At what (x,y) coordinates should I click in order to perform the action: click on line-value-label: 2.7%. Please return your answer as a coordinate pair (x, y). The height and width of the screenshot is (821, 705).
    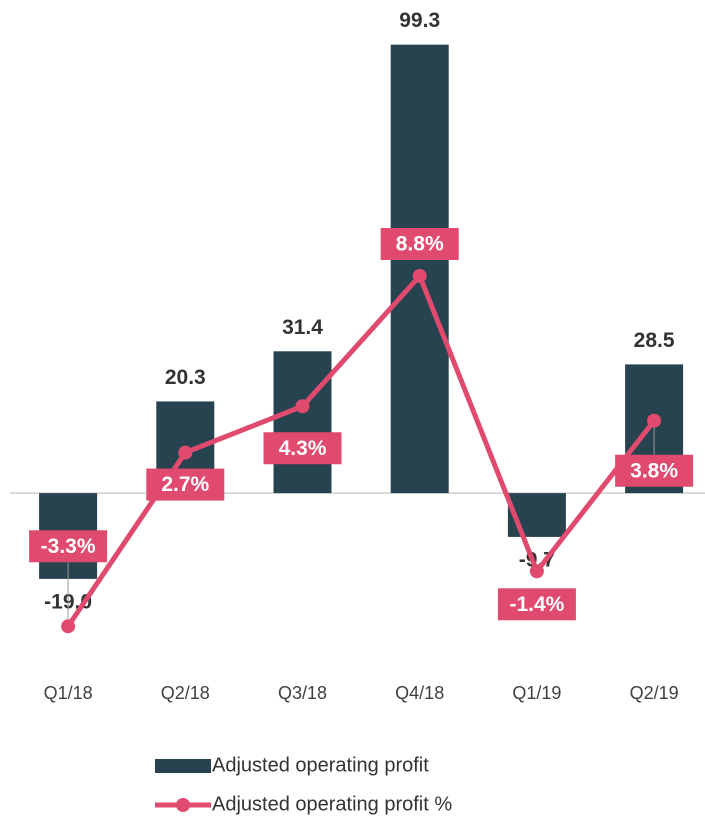
    Looking at the image, I should click on (185, 484).